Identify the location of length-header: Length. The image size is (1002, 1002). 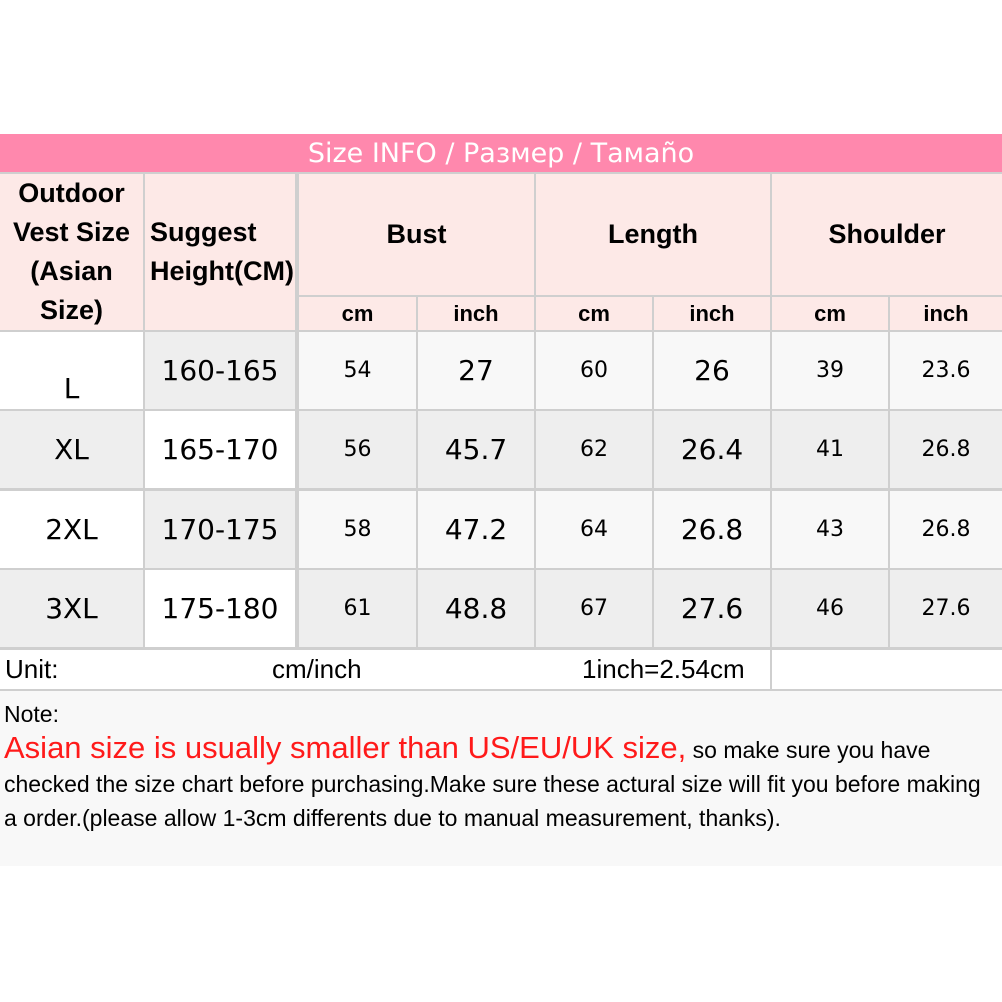
(653, 234).